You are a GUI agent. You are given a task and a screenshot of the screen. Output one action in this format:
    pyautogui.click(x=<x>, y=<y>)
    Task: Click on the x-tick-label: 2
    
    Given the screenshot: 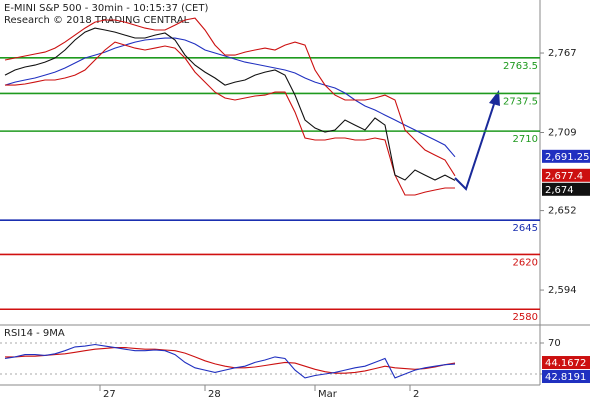 What is the action you would take?
    pyautogui.click(x=416, y=394)
    